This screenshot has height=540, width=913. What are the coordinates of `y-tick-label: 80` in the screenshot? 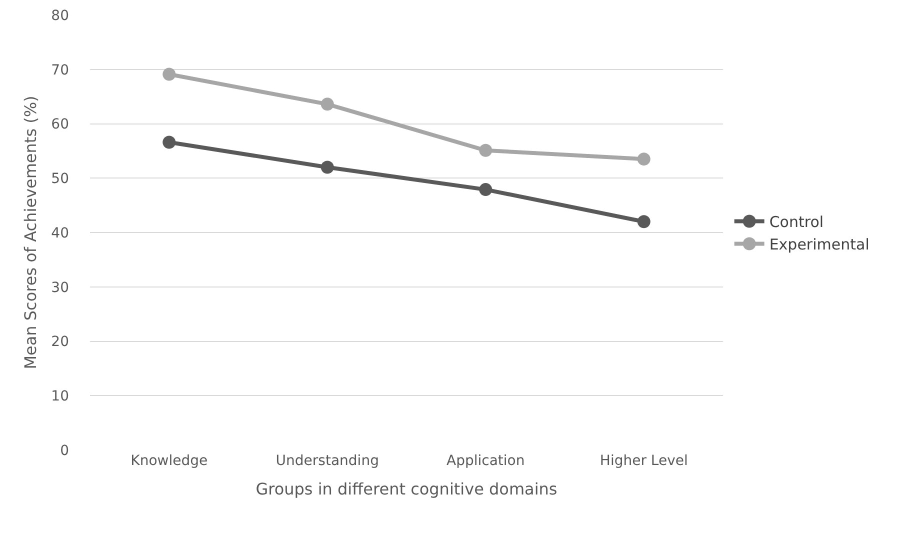 It's located at (60, 16).